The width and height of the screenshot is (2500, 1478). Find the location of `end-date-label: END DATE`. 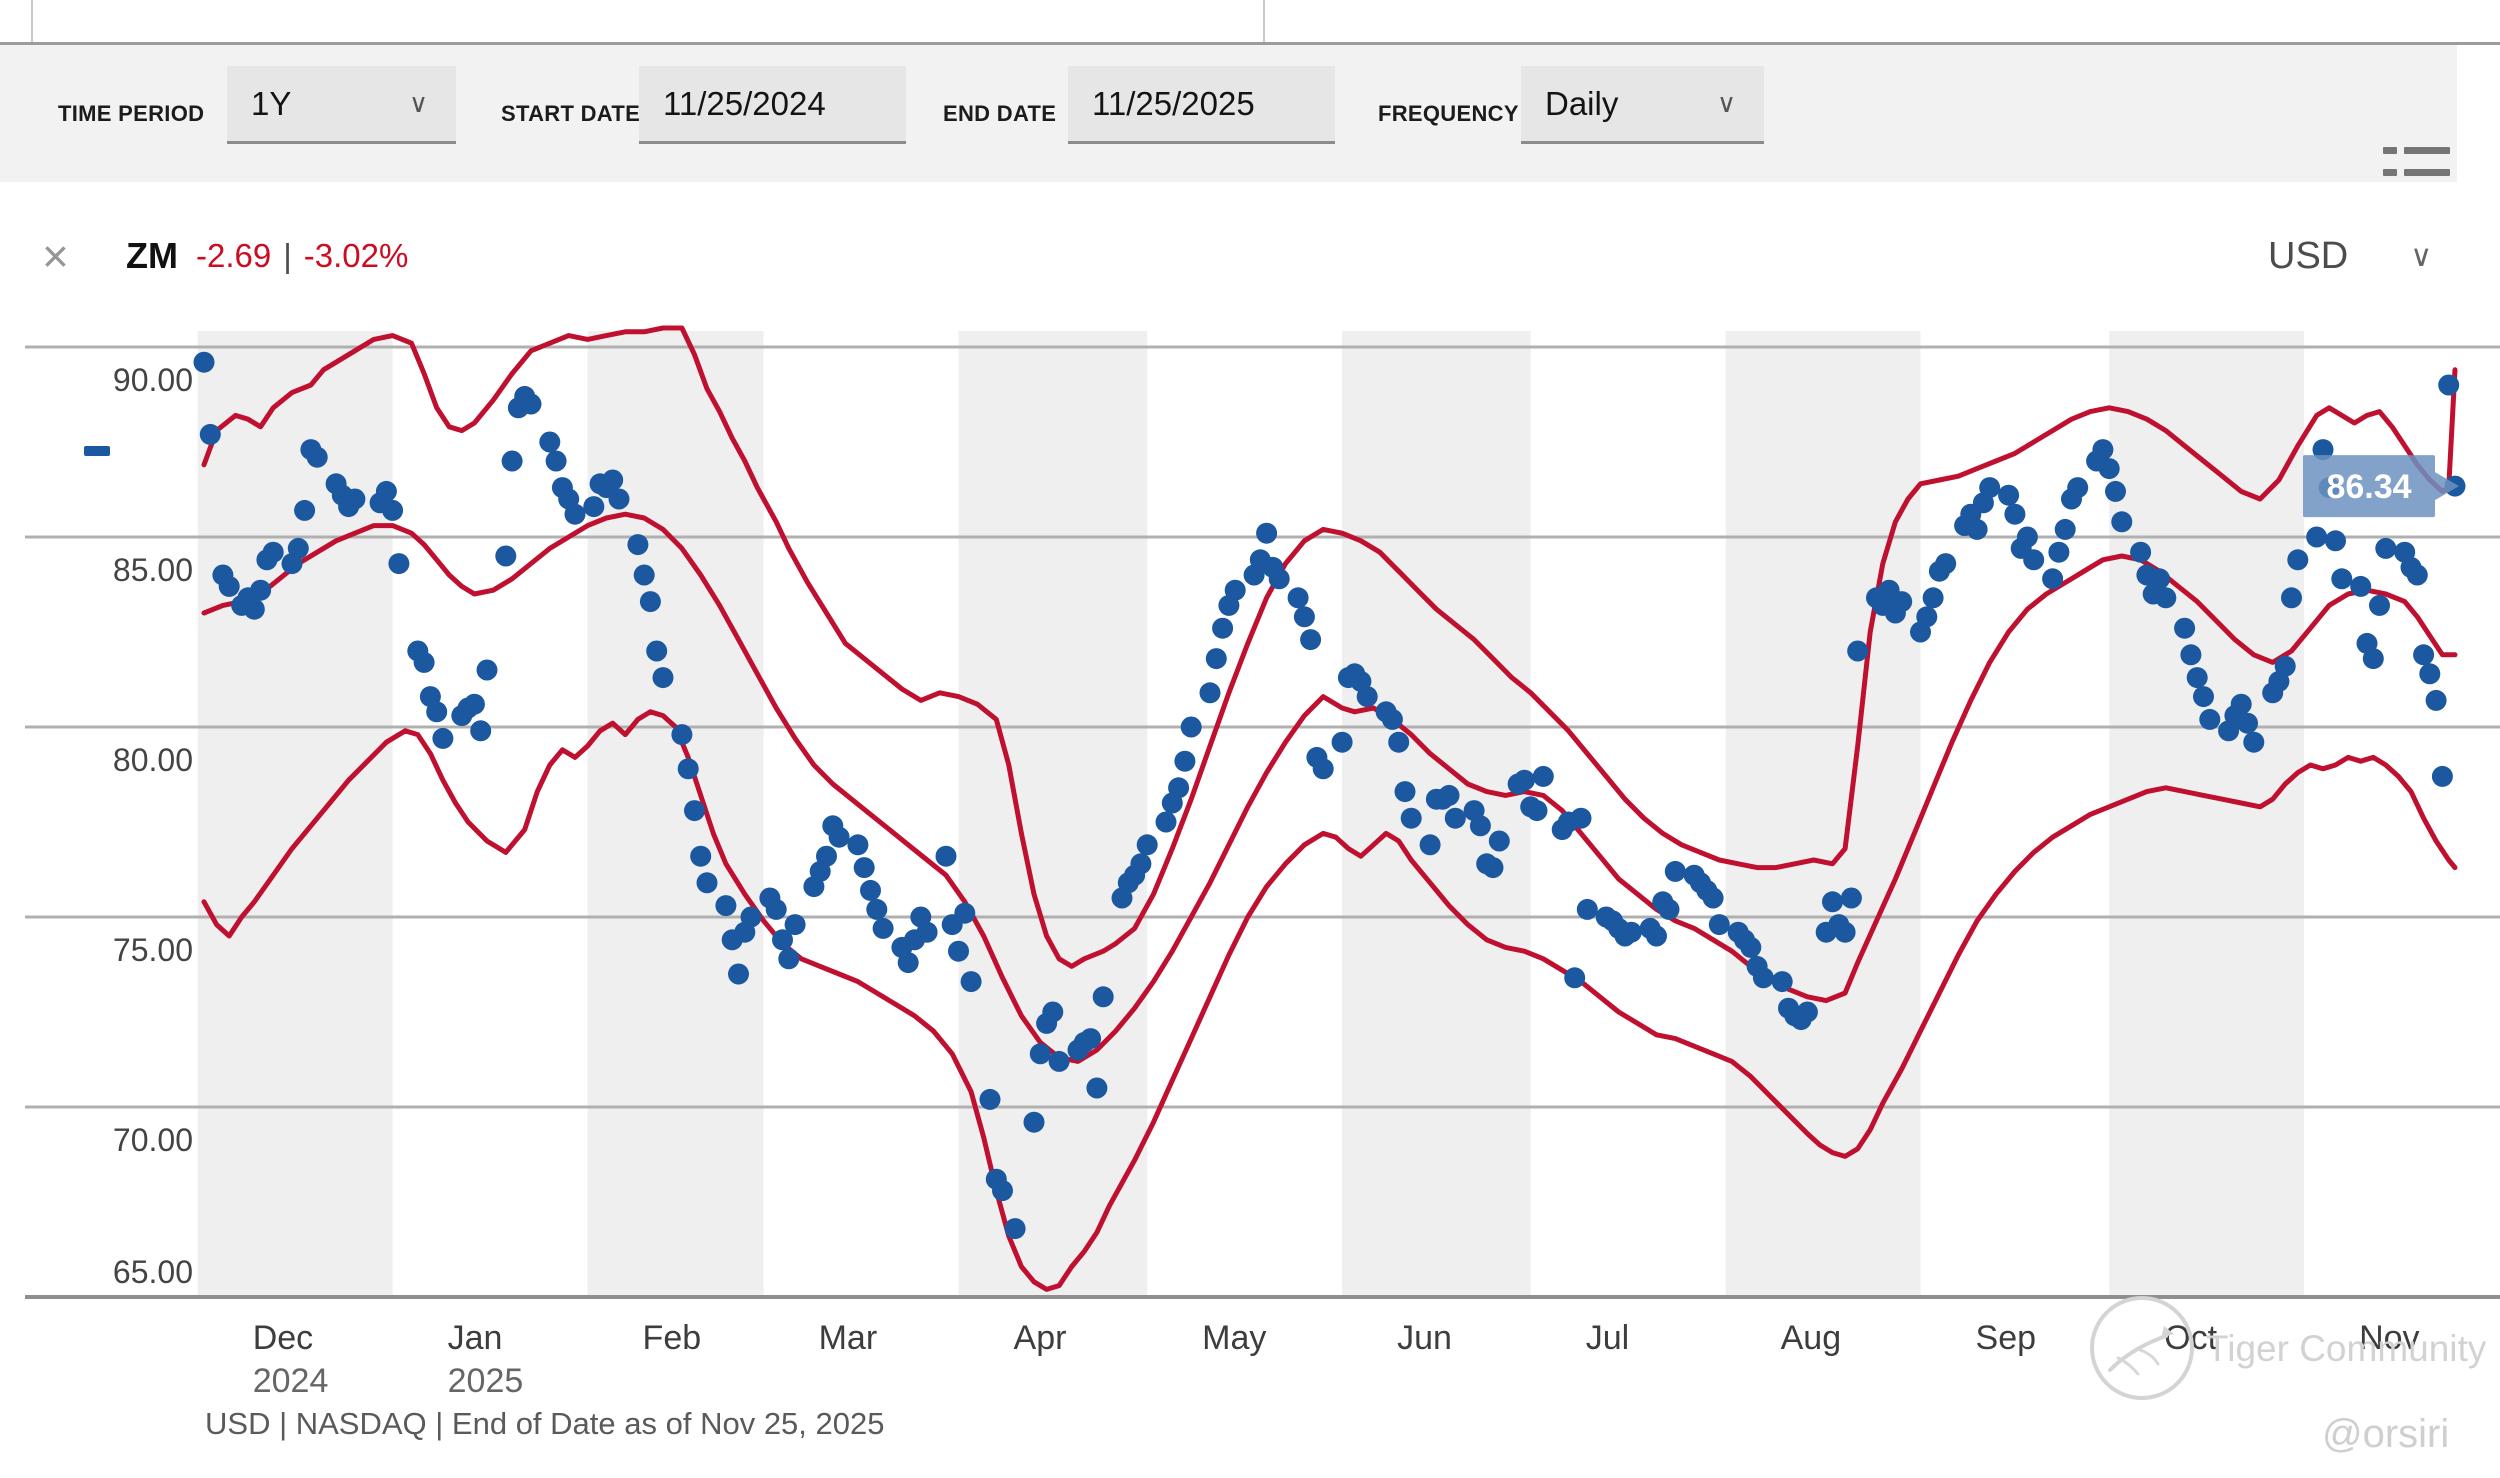

end-date-label: END DATE is located at coordinates (1000, 113).